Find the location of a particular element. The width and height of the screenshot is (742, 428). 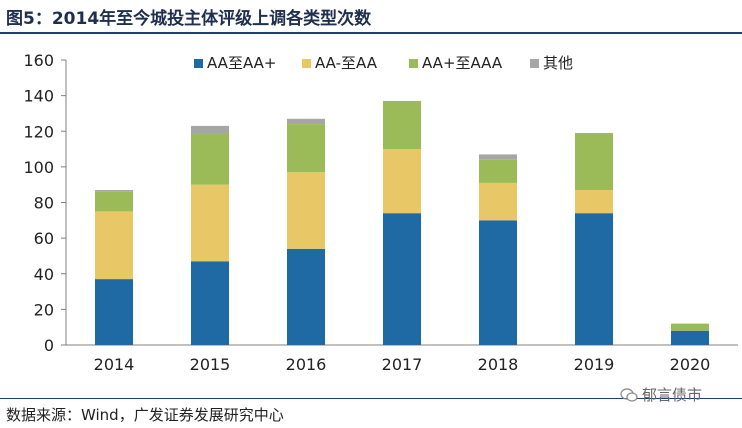

y-axis: 0 20 40 60 80 100 120 140 160 is located at coordinates (45, 203).